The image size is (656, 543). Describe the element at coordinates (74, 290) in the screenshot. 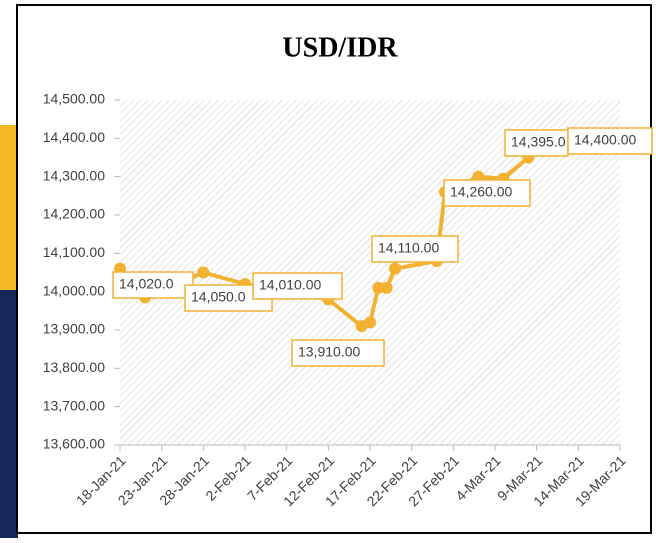

I see `y-tick-label: 14,000.00` at that location.